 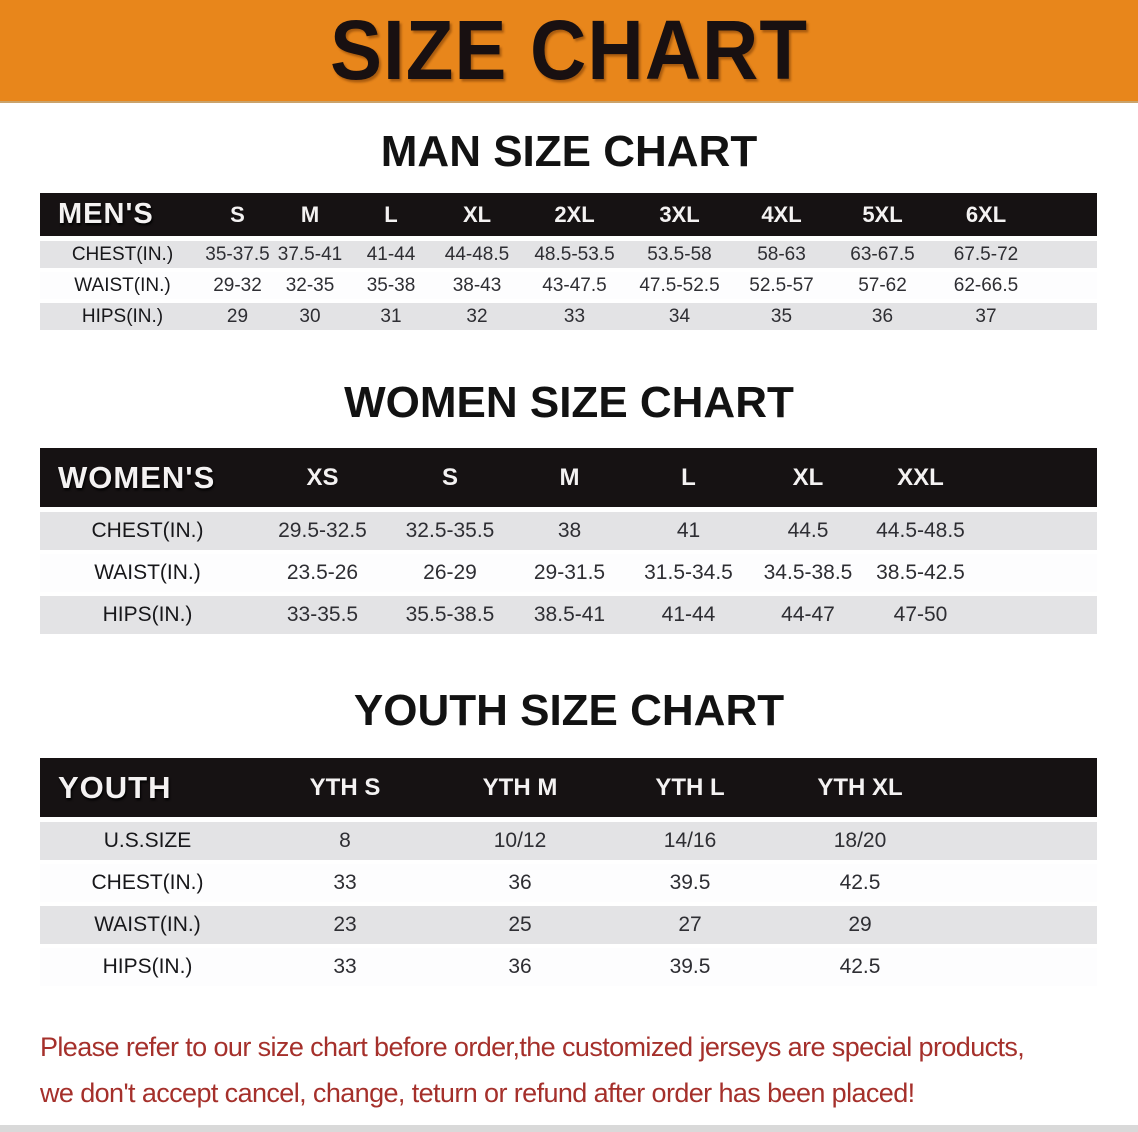 I want to click on value-cell: 23, so click(x=345, y=927).